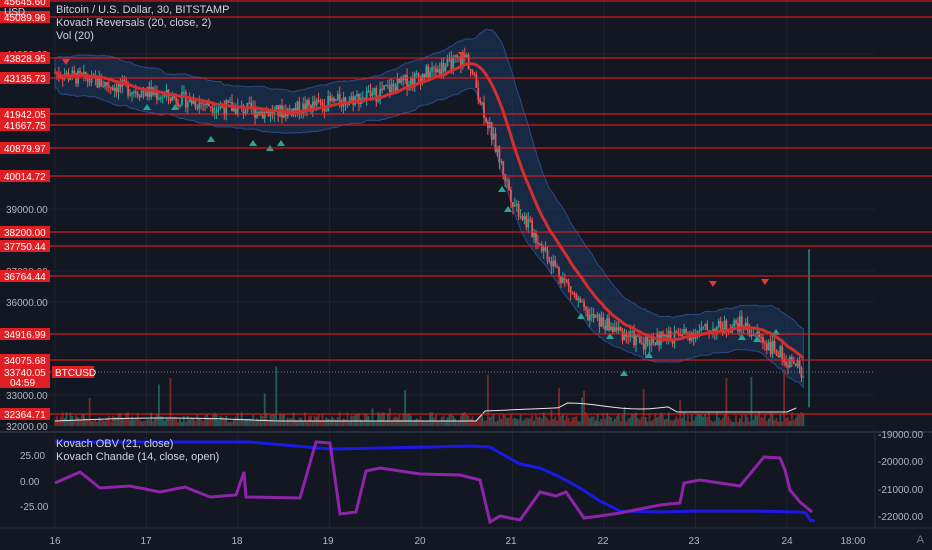 This screenshot has height=550, width=932. What do you see at coordinates (75, 36) in the screenshot?
I see `indicator-label-volume: Vol (20)` at bounding box center [75, 36].